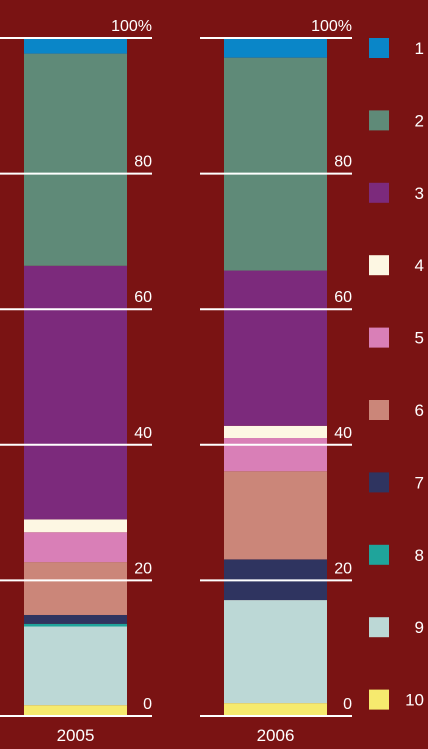 This screenshot has height=749, width=428. Describe the element at coordinates (419, 482) in the screenshot. I see `legend-label-7: 7` at that location.